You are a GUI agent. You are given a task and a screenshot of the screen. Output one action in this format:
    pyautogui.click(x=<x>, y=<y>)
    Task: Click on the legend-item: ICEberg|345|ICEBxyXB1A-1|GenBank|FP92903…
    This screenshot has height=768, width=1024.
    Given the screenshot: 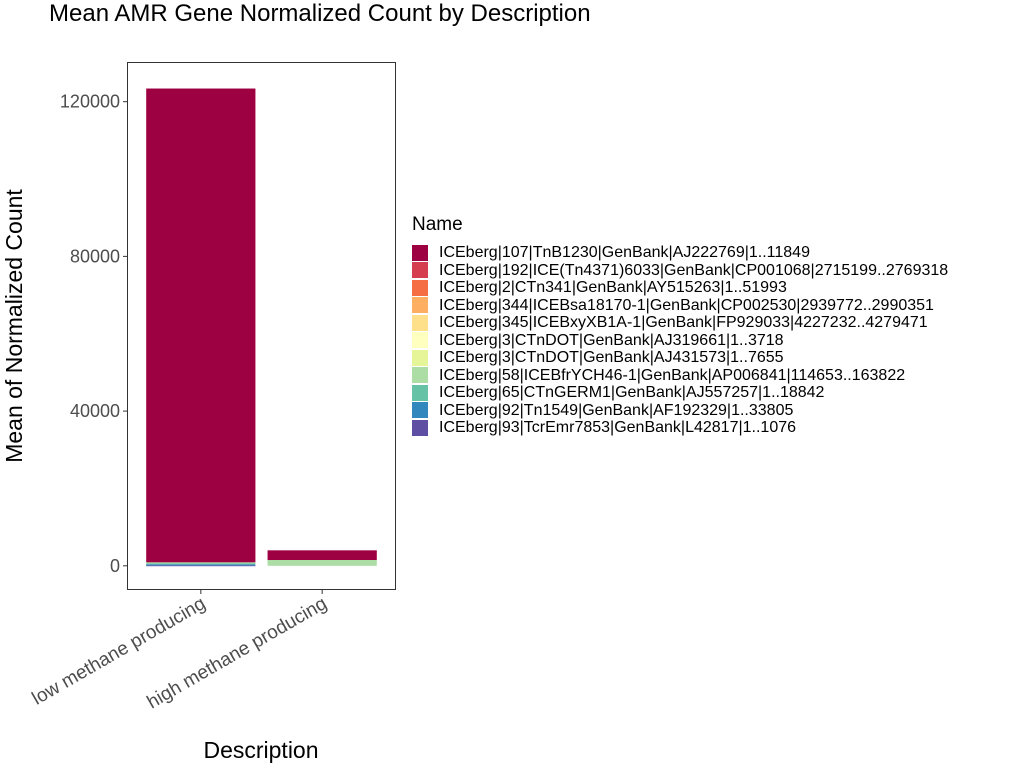 What is the action you would take?
    pyautogui.click(x=680, y=323)
    